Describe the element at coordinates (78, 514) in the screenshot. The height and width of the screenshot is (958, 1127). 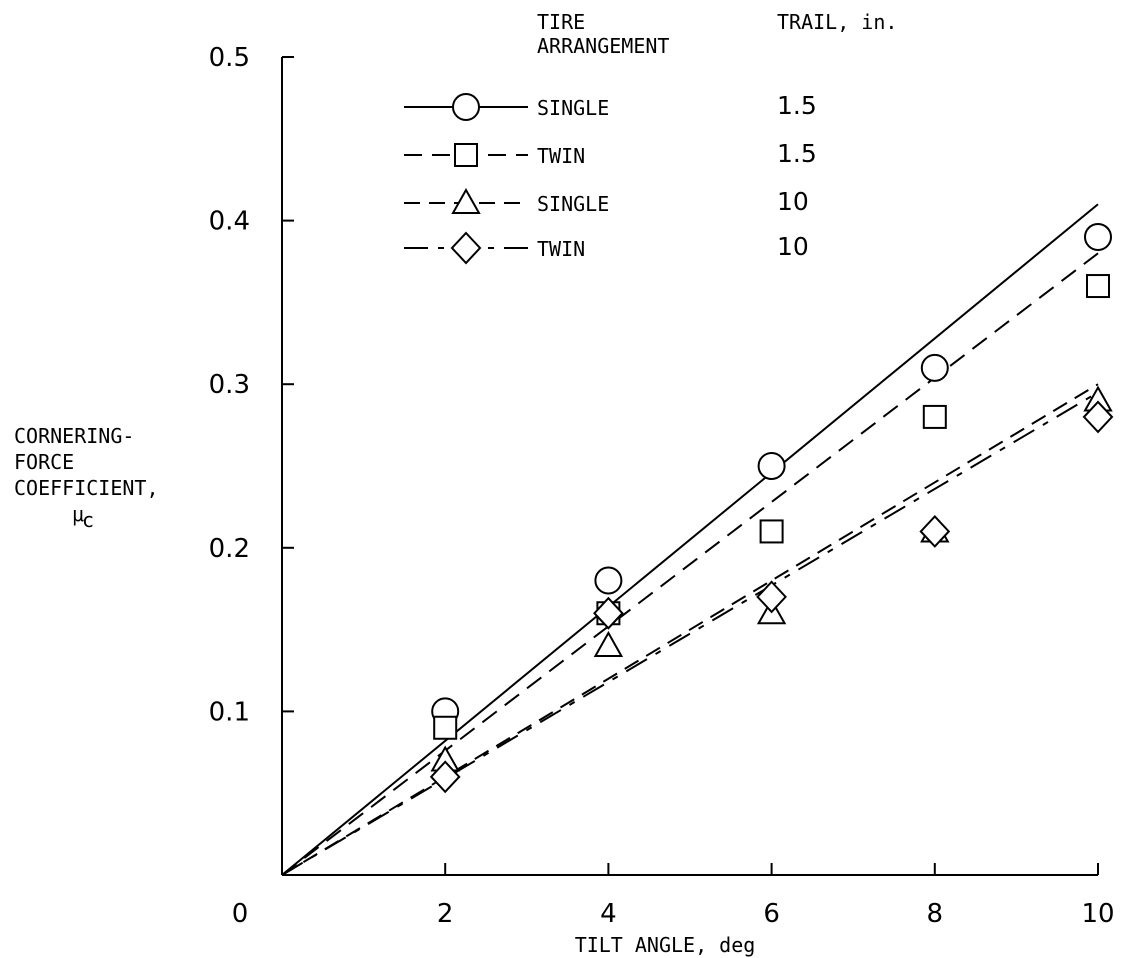
I see `y-axis-title-symbol: μ` at that location.